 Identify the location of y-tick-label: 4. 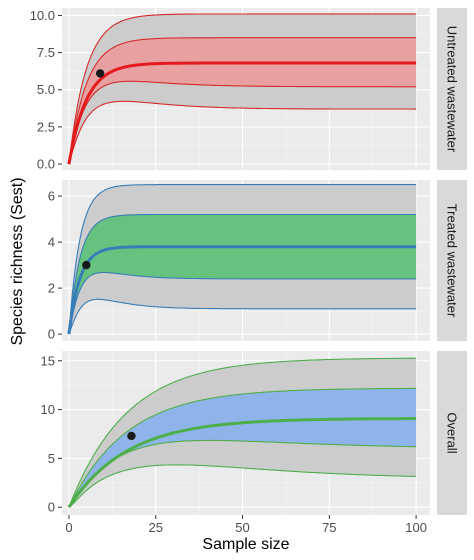
(51, 242).